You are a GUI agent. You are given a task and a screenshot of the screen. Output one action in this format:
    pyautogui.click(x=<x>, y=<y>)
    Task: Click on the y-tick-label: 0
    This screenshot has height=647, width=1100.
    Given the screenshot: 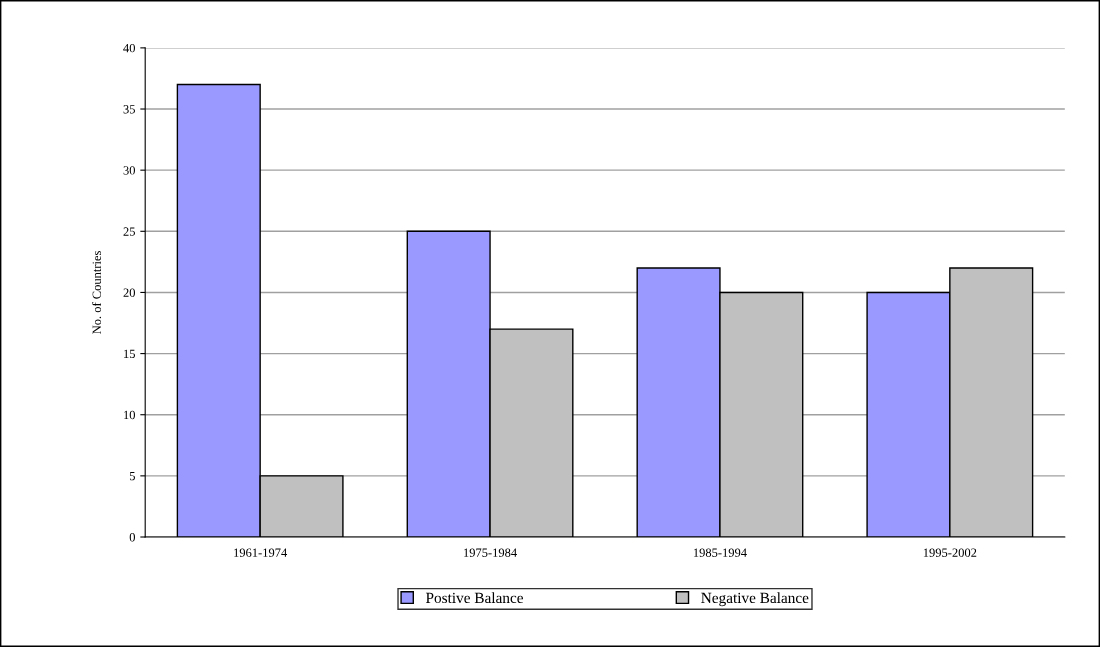 What is the action you would take?
    pyautogui.click(x=132, y=537)
    